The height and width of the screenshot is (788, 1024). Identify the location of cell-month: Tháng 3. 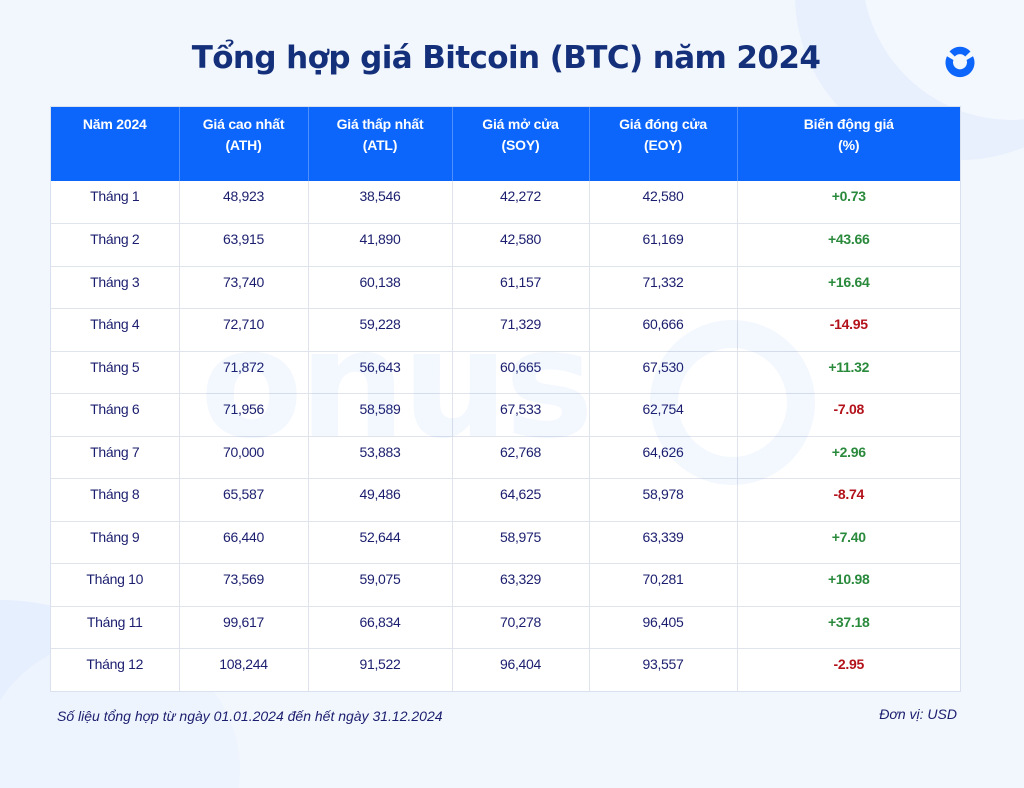
(115, 287).